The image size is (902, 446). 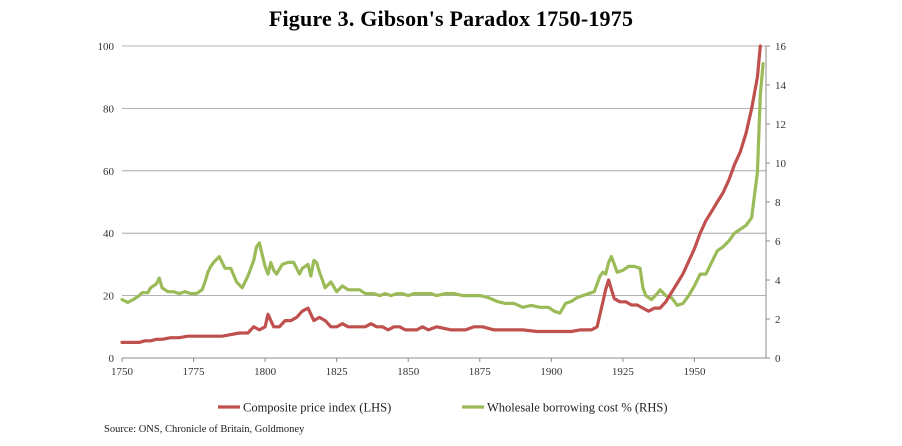 I want to click on legend-entry-composite-price-index: Composite price index (LHS), so click(x=304, y=408).